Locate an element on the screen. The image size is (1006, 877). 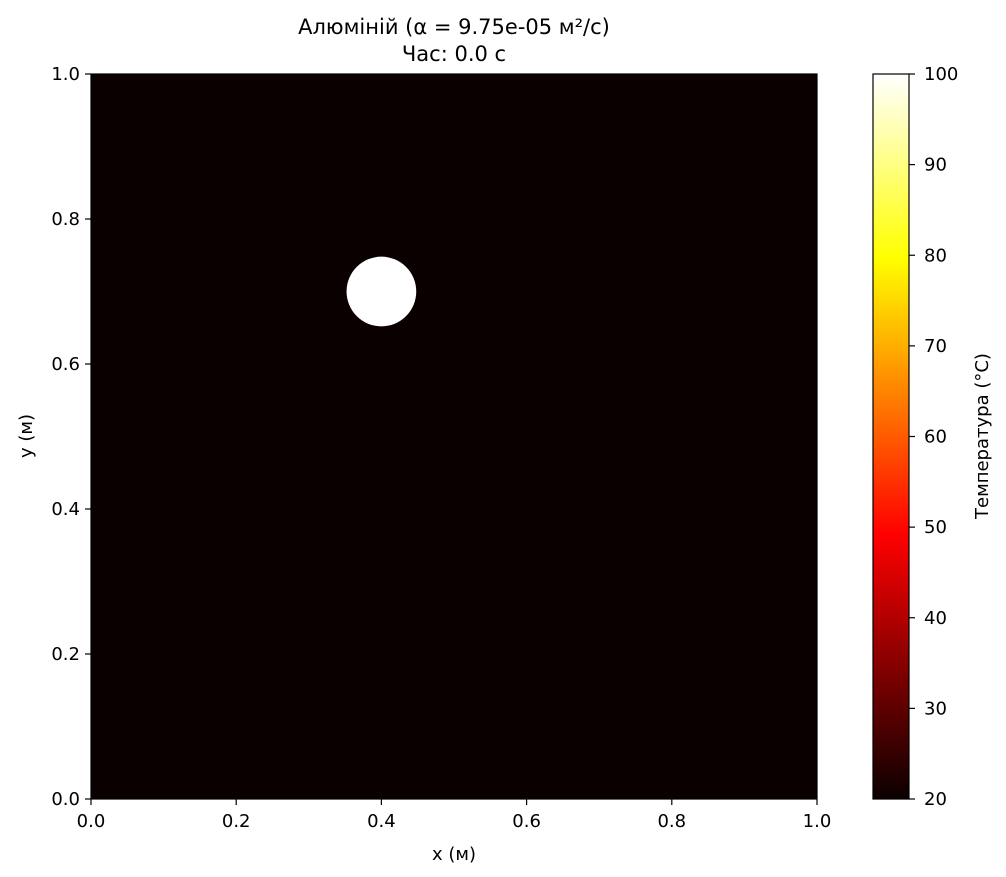
x-tick-label: 0.2 is located at coordinates (236, 821).